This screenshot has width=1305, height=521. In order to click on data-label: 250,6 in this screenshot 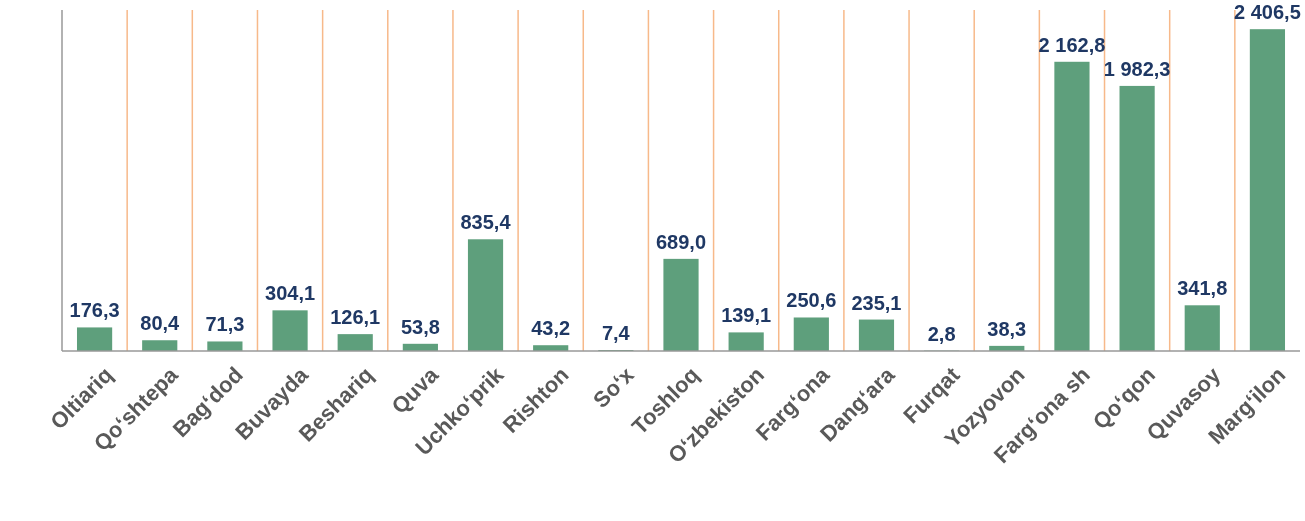, I will do `click(811, 300)`.